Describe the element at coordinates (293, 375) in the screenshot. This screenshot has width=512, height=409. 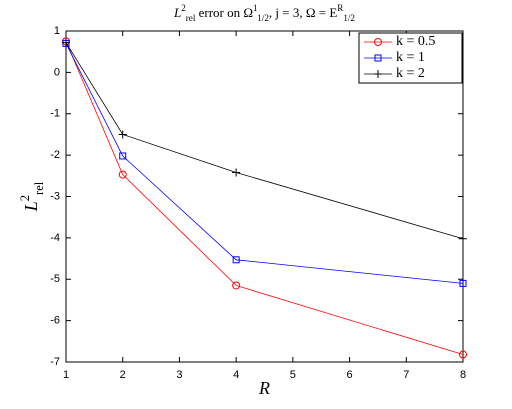
I see `x-tick-label: 5` at that location.